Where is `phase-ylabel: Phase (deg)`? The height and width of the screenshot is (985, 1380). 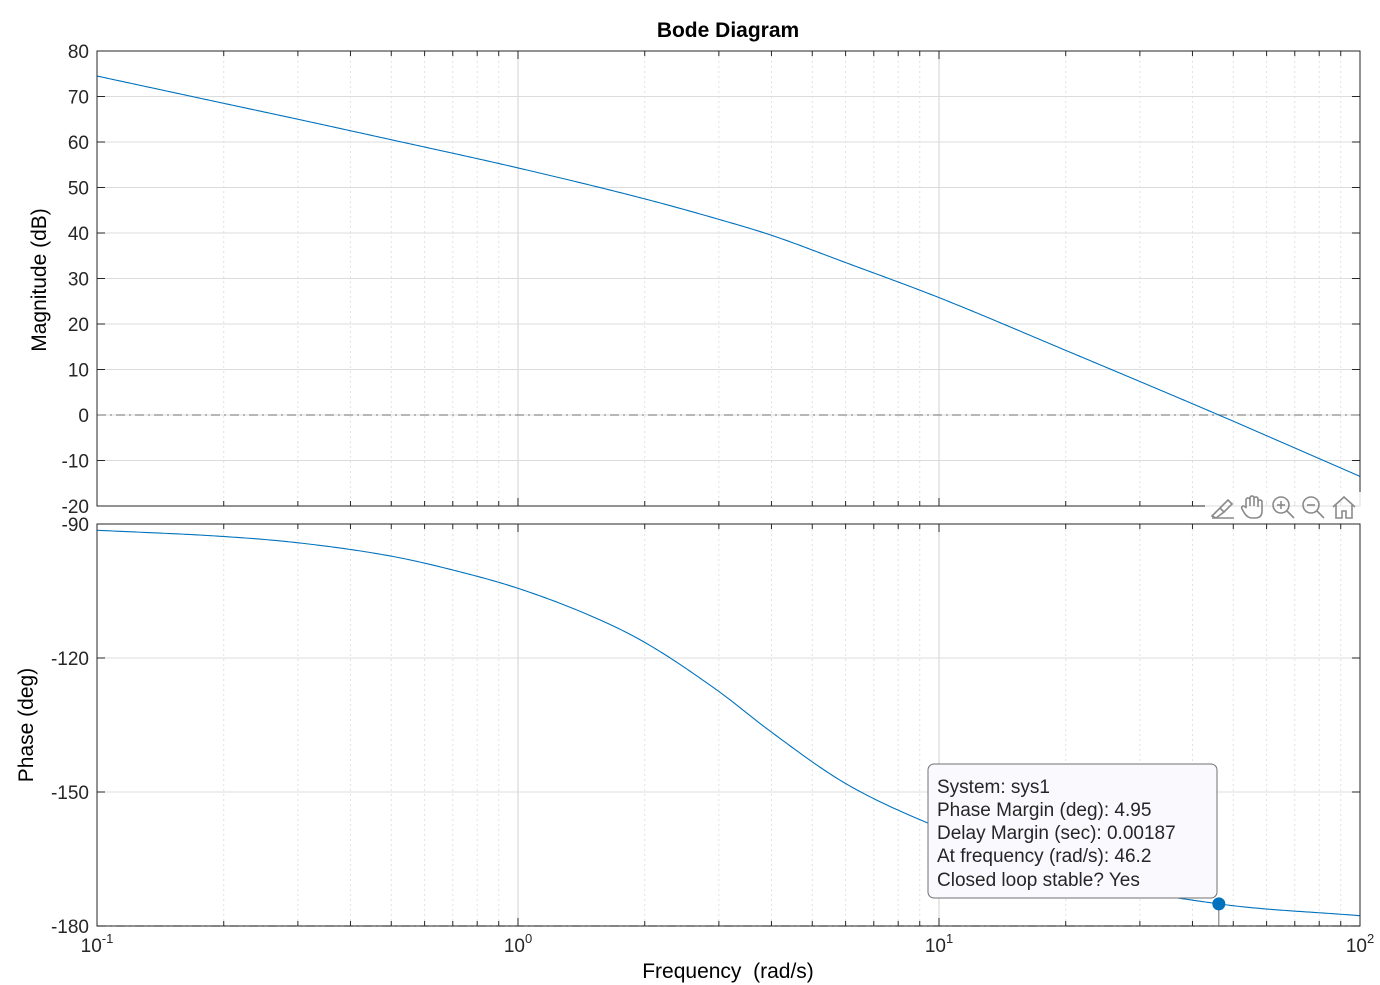 phase-ylabel: Phase (deg) is located at coordinates (26, 725).